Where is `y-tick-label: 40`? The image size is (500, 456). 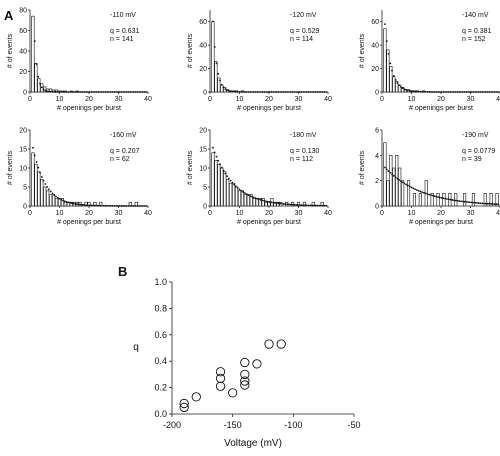
y-tick-label: 40 is located at coordinates (203, 46).